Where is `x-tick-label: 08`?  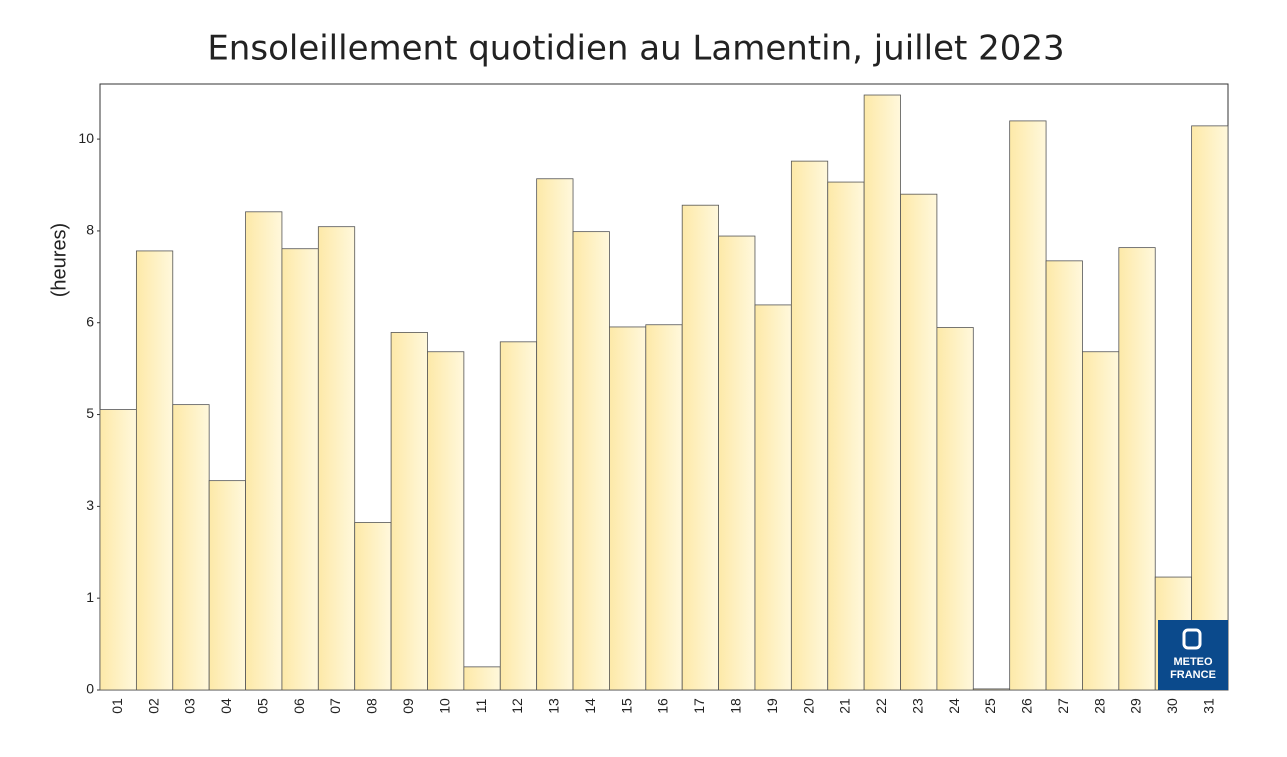 x-tick-label: 08 is located at coordinates (372, 706).